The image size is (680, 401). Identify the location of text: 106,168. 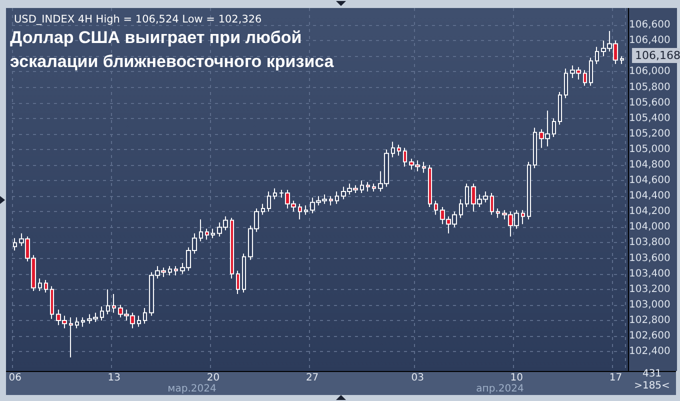
(657, 55).